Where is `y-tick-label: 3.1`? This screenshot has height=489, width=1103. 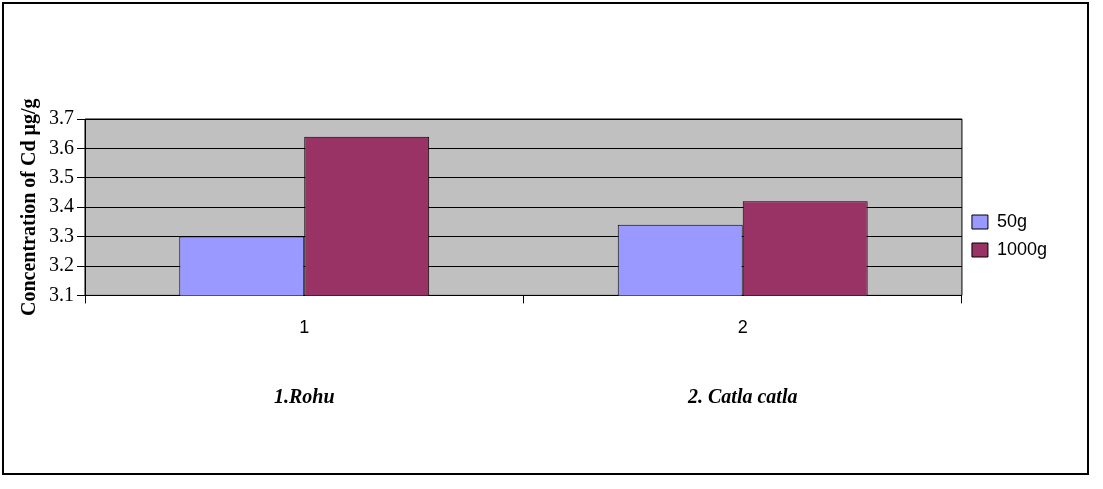 y-tick-label: 3.1 is located at coordinates (61, 293).